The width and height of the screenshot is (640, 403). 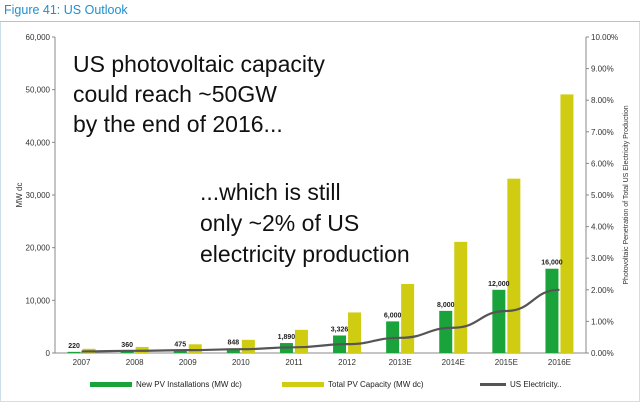 I want to click on bar-data-label: 360, so click(x=127, y=345).